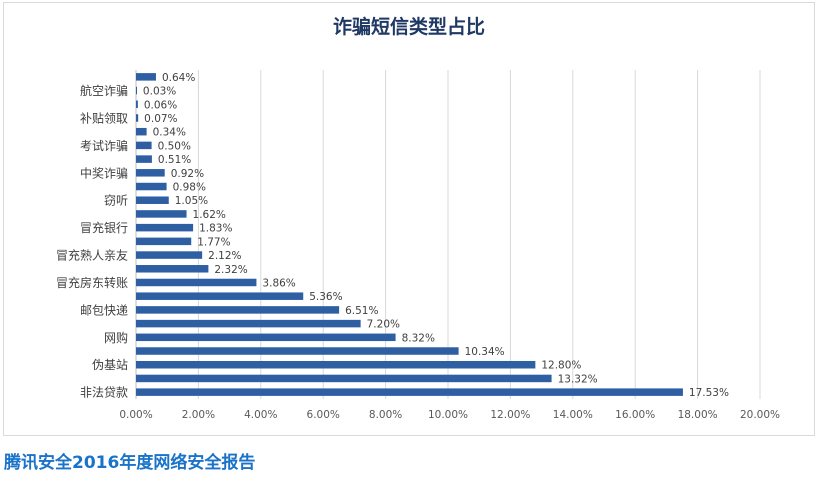 The width and height of the screenshot is (823, 481). I want to click on x-tick-label: 14.00%, so click(573, 415).